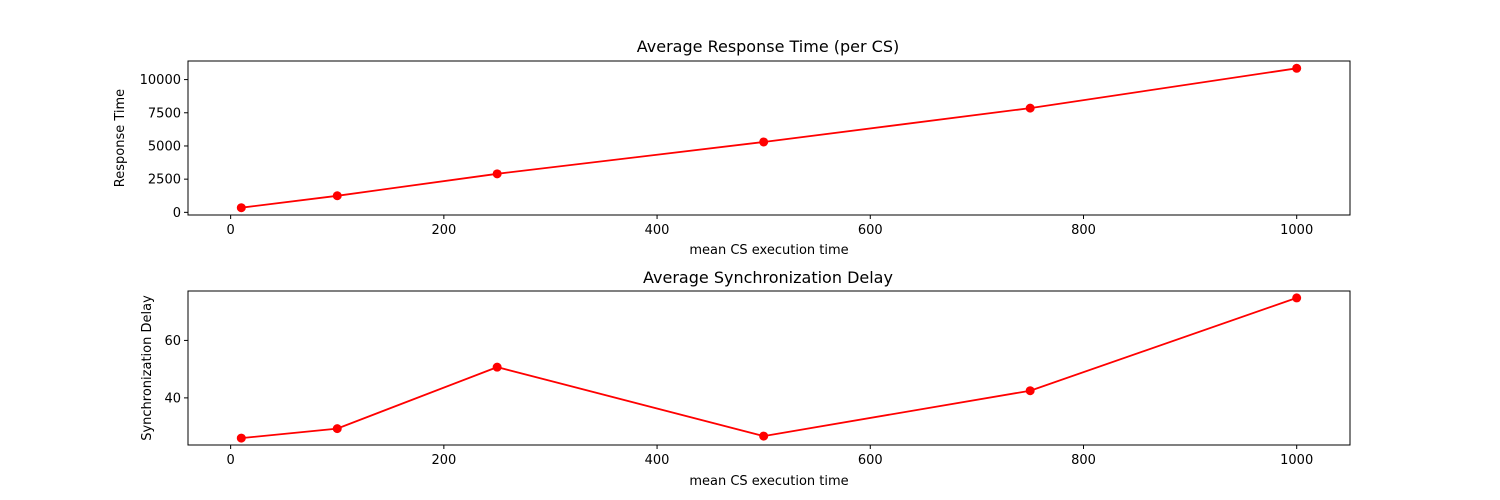  What do you see at coordinates (231, 230) in the screenshot?
I see `chart-1-x-tick-label: 0` at bounding box center [231, 230].